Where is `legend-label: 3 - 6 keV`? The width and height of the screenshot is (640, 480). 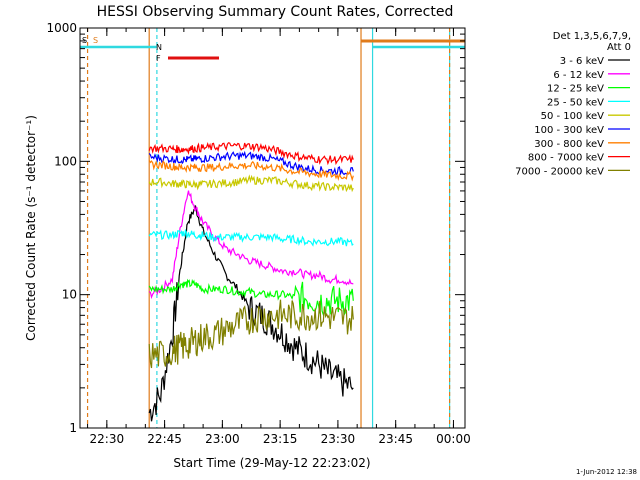
legend-label: 3 - 6 keV is located at coordinates (582, 61).